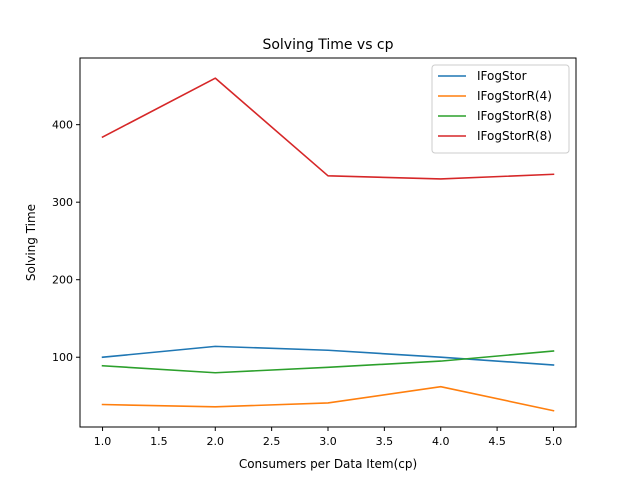 The width and height of the screenshot is (640, 480). What do you see at coordinates (103, 441) in the screenshot?
I see `x-tick-label: 1.0` at bounding box center [103, 441].